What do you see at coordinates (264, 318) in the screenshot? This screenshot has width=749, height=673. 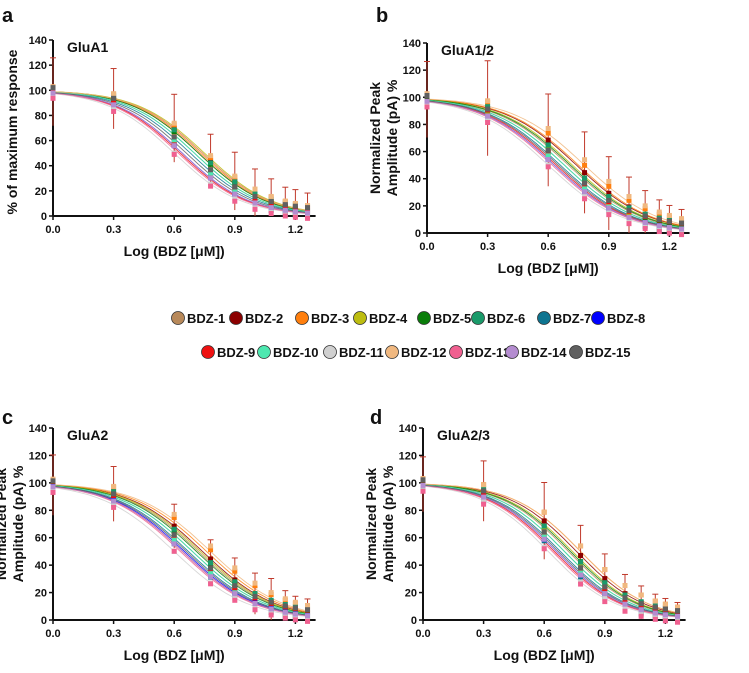 I see `legend-label: BDZ-2` at bounding box center [264, 318].